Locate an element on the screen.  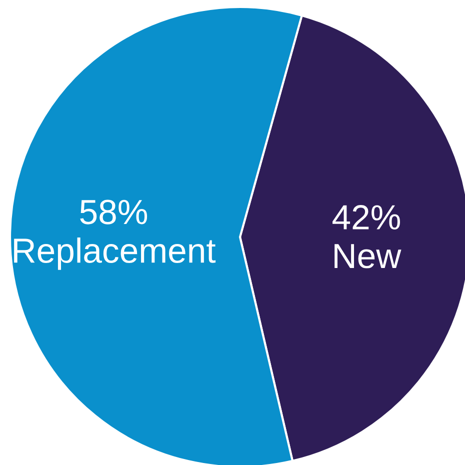
slice-label: New is located at coordinates (368, 256).